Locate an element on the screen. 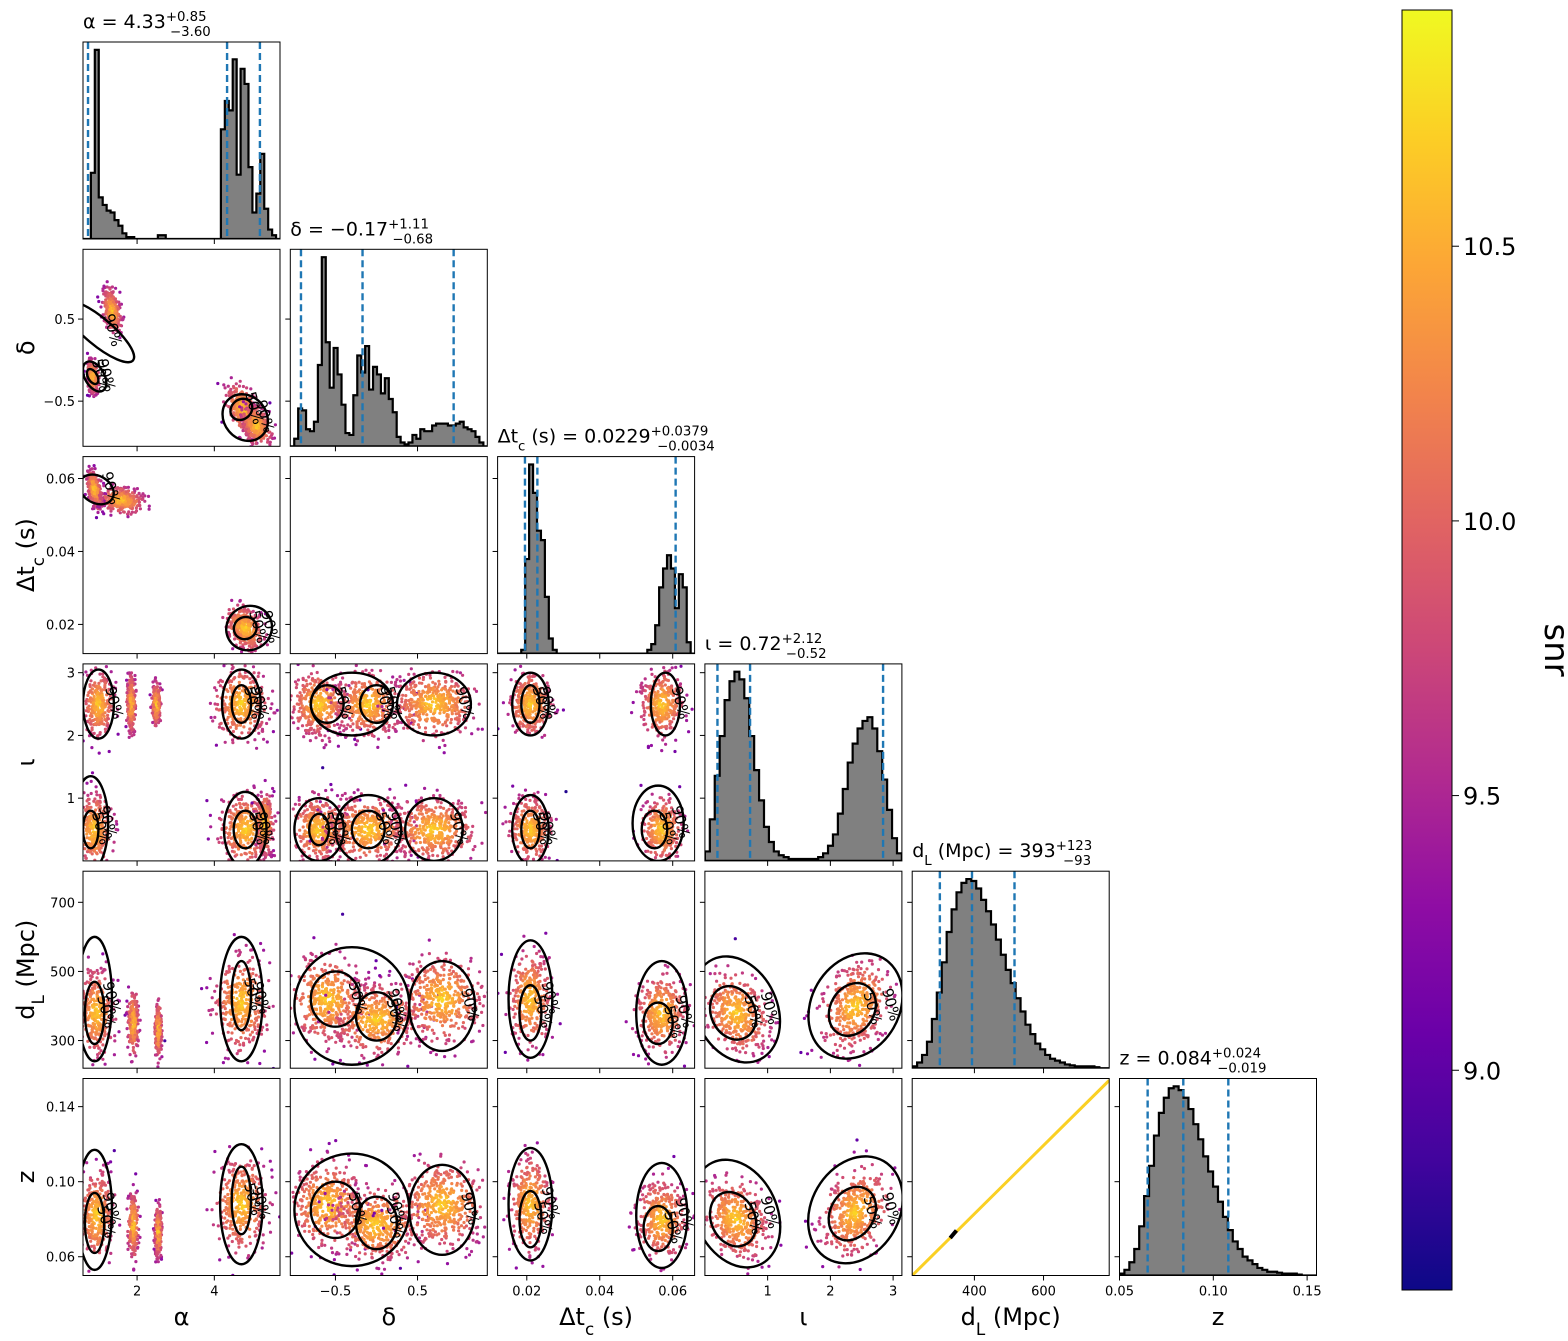 The width and height of the screenshot is (1568, 1341). panel-title: δ = −0.17+1.11 −0.68 is located at coordinates (361, 232).